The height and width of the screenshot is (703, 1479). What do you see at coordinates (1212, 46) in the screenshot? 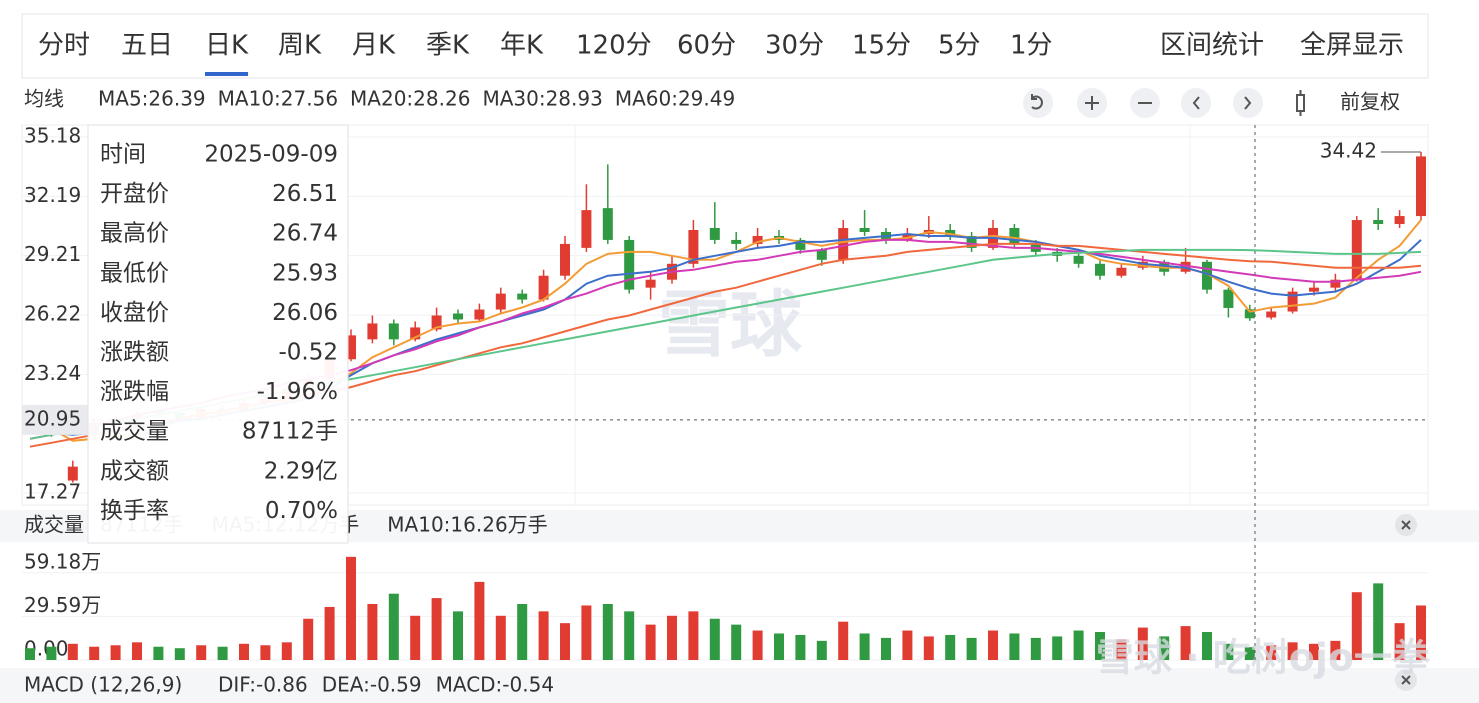
I see `action: 区间统计` at bounding box center [1212, 46].